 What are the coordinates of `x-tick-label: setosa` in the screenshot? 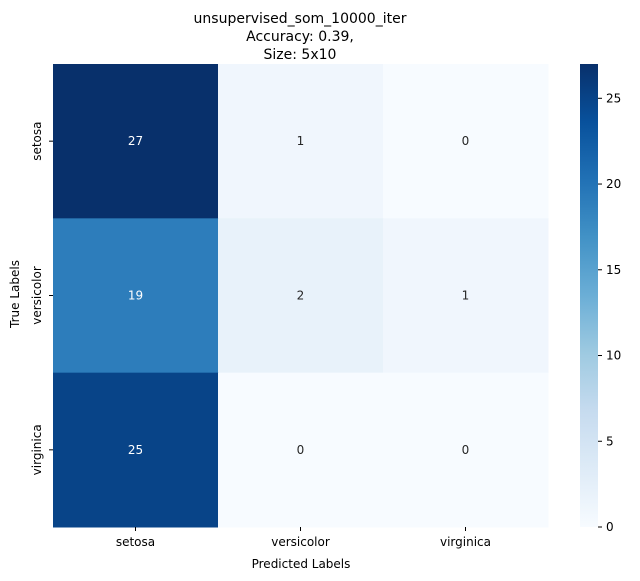 It's located at (135, 542).